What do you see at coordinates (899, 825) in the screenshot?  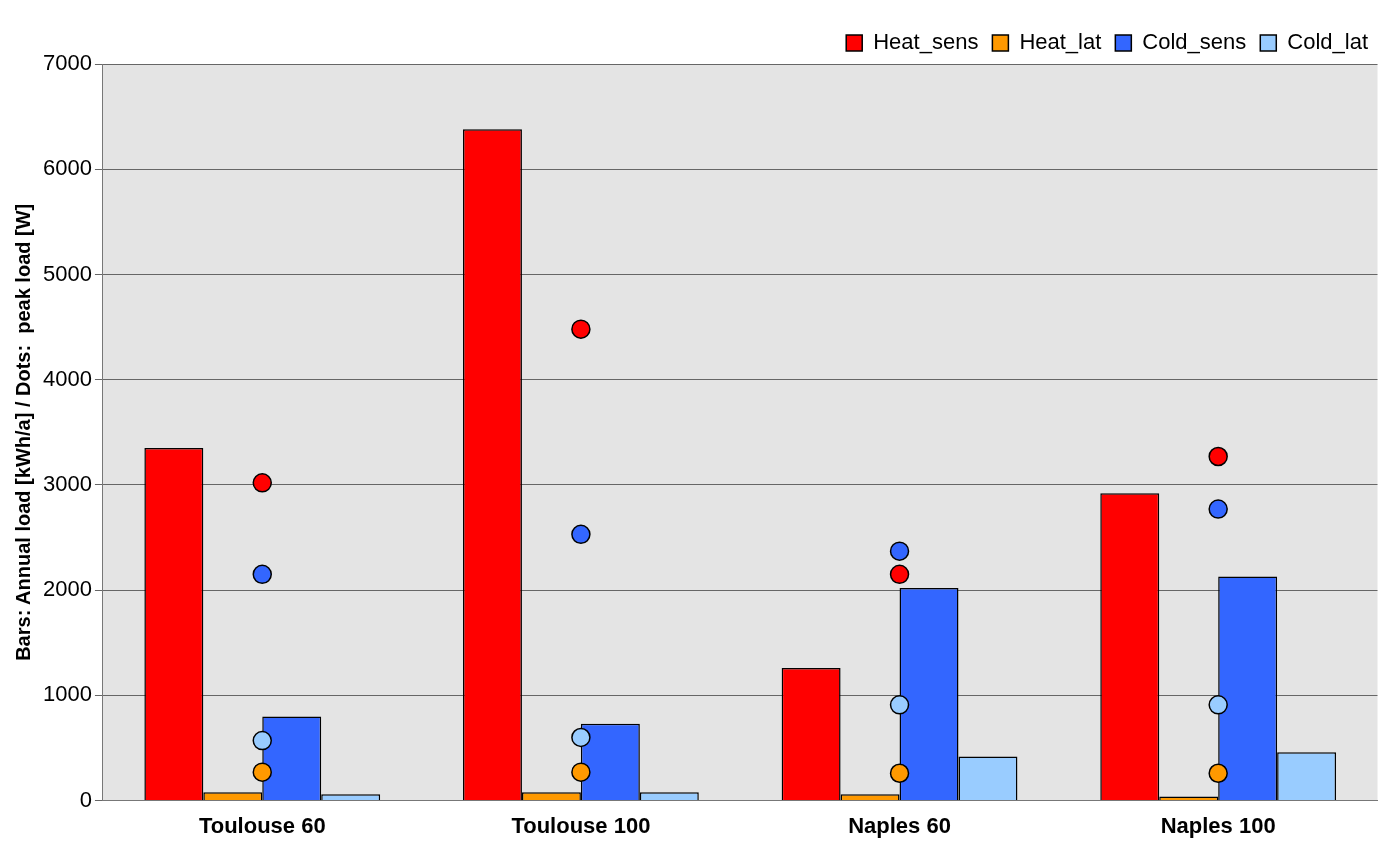 I see `x-tick-label: Naples 60` at bounding box center [899, 825].